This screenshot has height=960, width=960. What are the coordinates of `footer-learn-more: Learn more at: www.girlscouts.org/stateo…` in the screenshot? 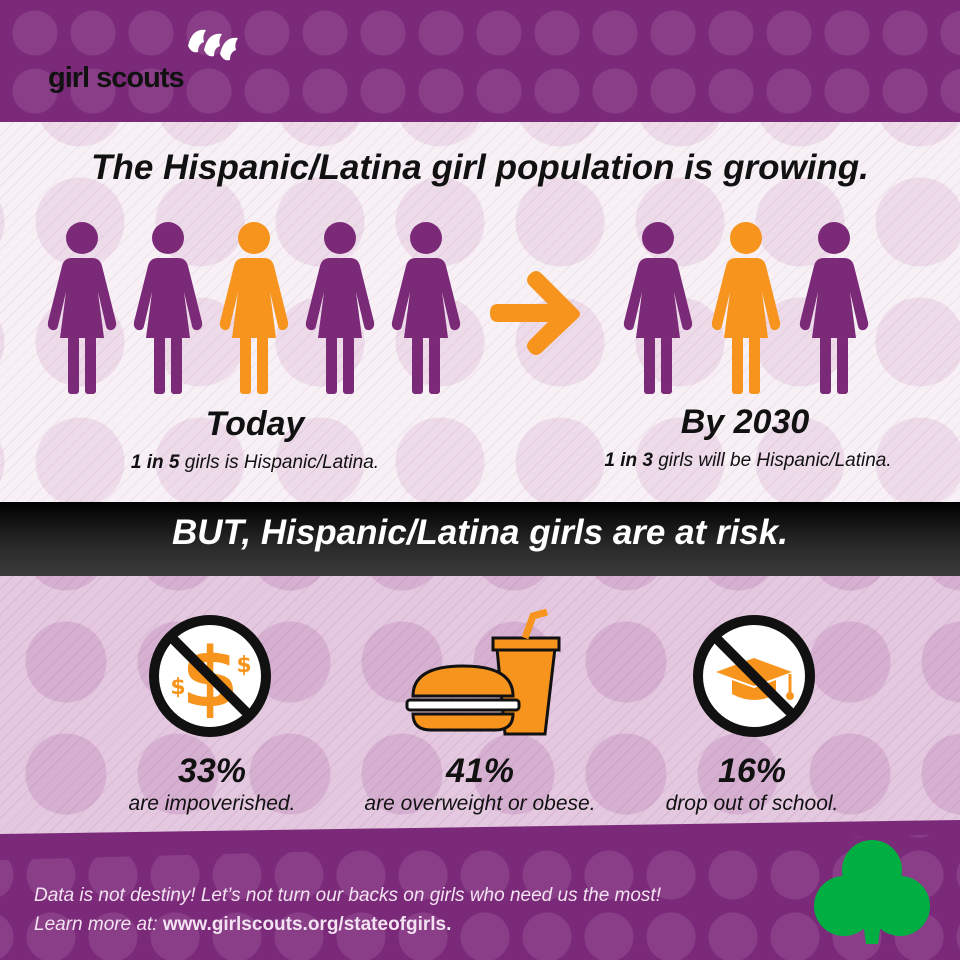 It's located at (243, 924).